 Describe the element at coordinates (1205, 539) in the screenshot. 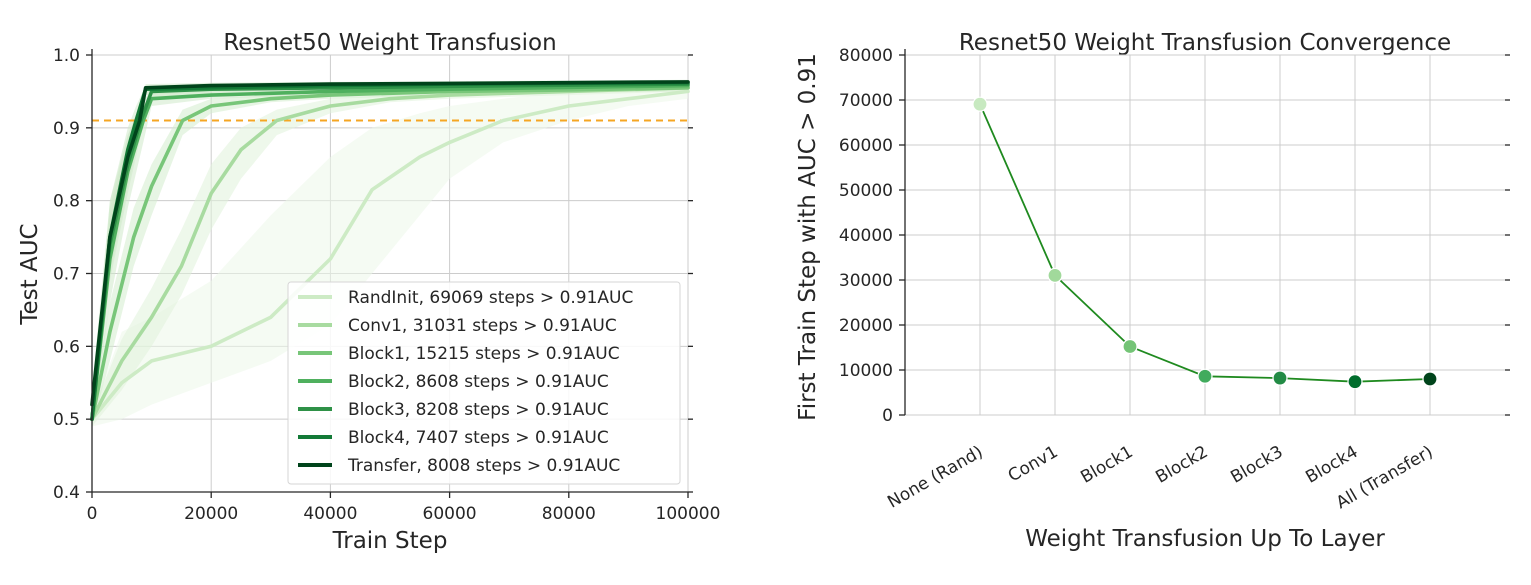

I see `right-x-axis-label: Weight Transfusion Up To Layer` at that location.